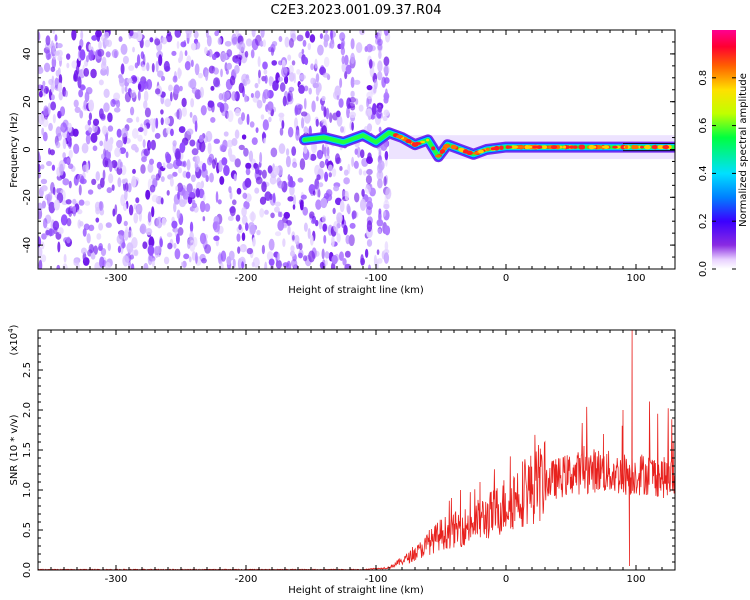 The width and height of the screenshot is (750, 600). Describe the element at coordinates (703, 78) in the screenshot. I see `colorbar-tick-label: 0.8` at that location.